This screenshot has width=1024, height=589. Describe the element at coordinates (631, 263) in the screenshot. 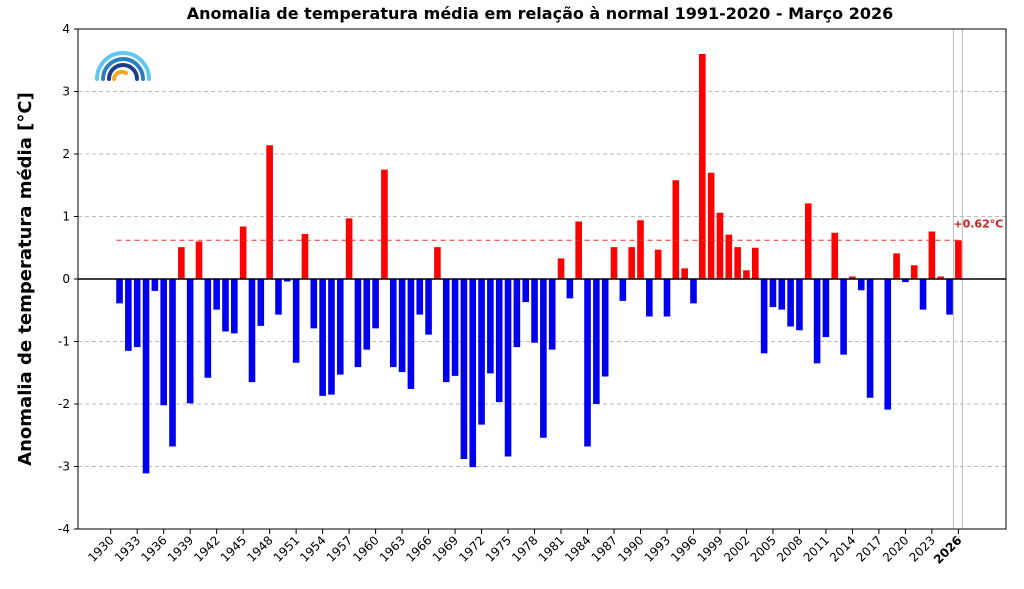

I see `bar-1989` at that location.